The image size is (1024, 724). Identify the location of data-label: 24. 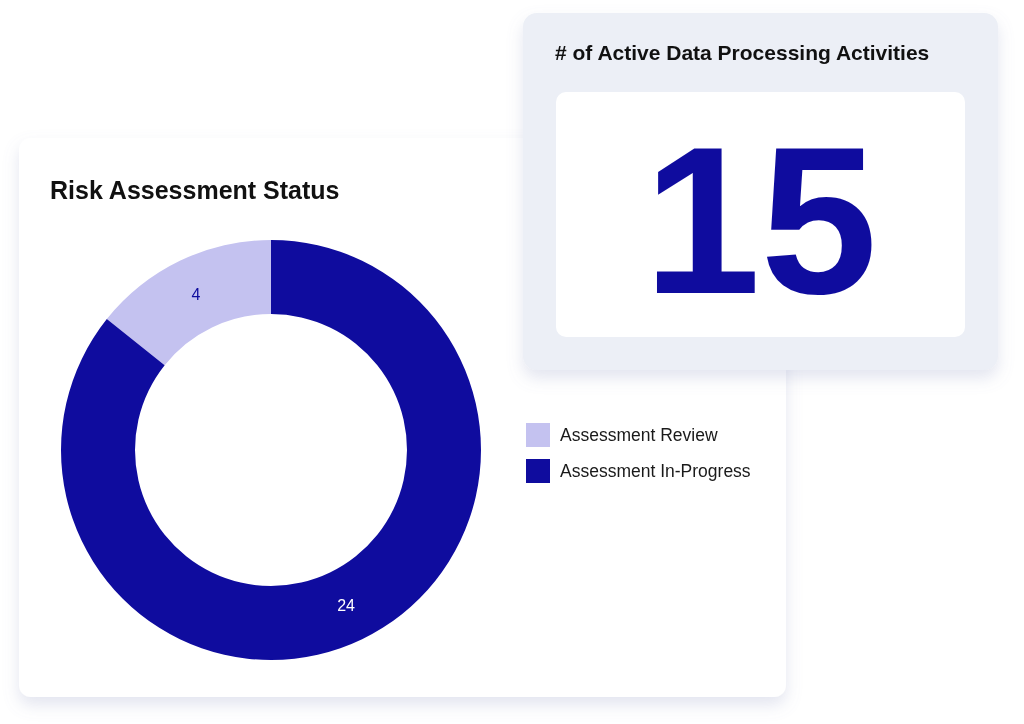
(346, 606).